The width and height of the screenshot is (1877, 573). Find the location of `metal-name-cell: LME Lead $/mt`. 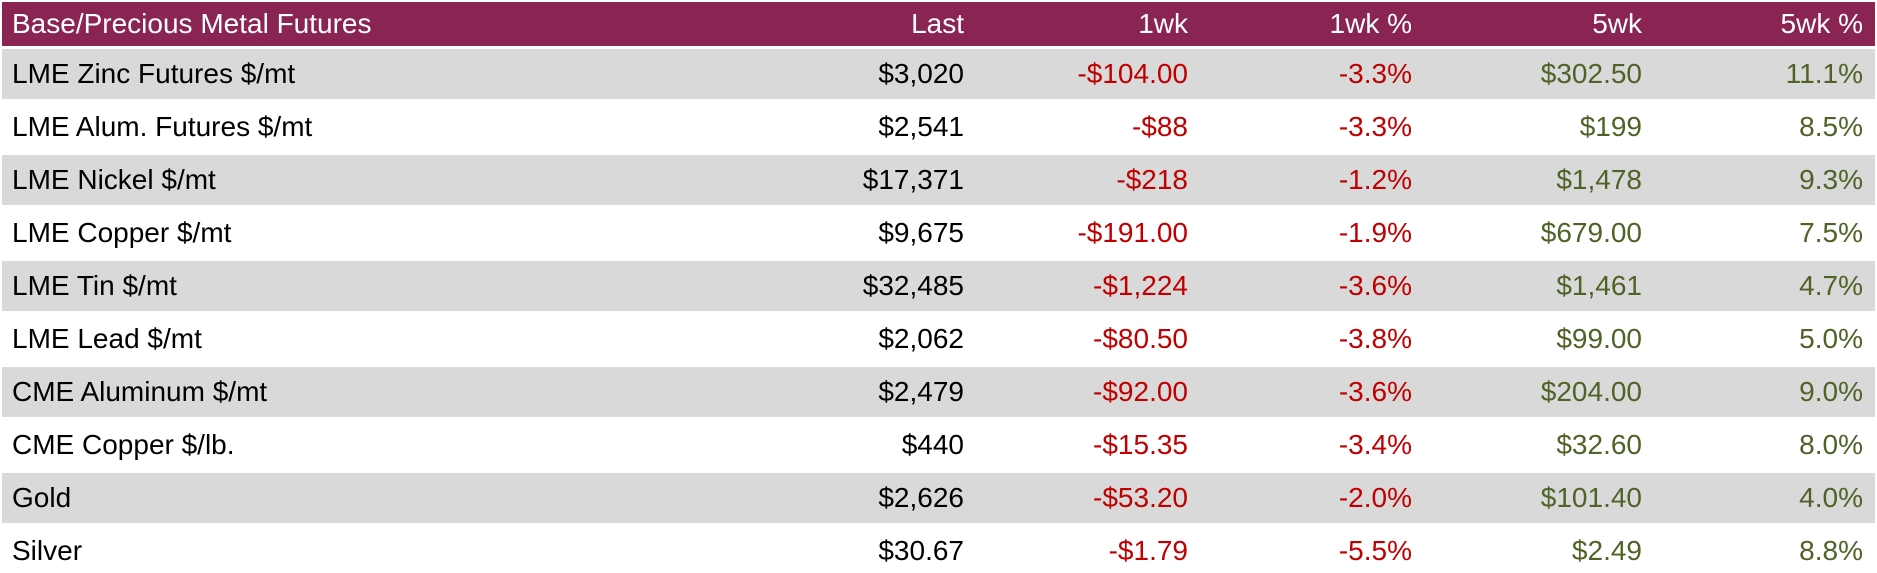

metal-name-cell: LME Lead $/mt is located at coordinates (373, 340).